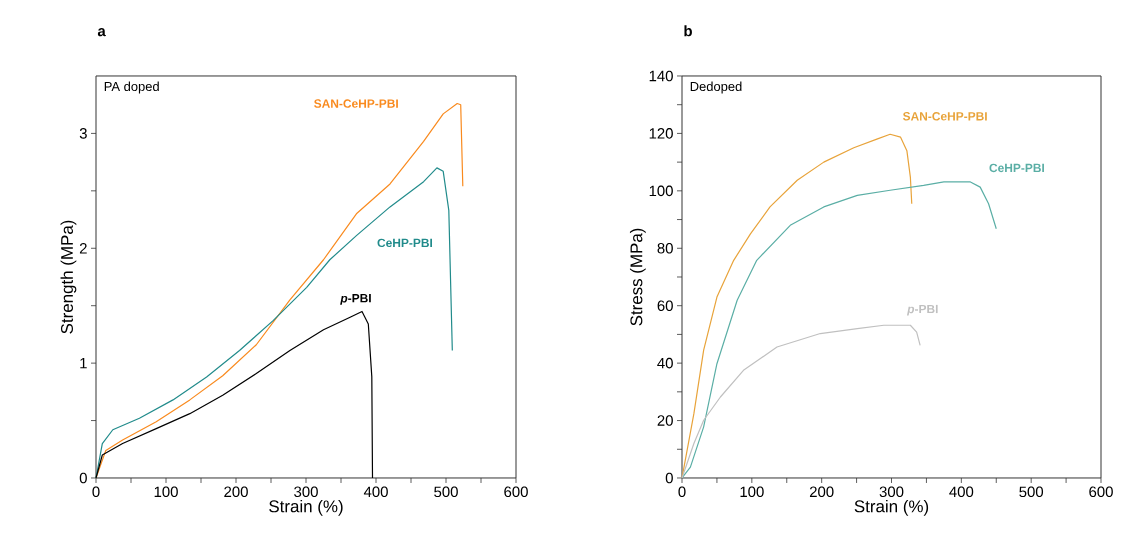 The image size is (1126, 554). Describe the element at coordinates (356, 103) in the screenshot. I see `text: SAN-CeHP-PBI` at that location.